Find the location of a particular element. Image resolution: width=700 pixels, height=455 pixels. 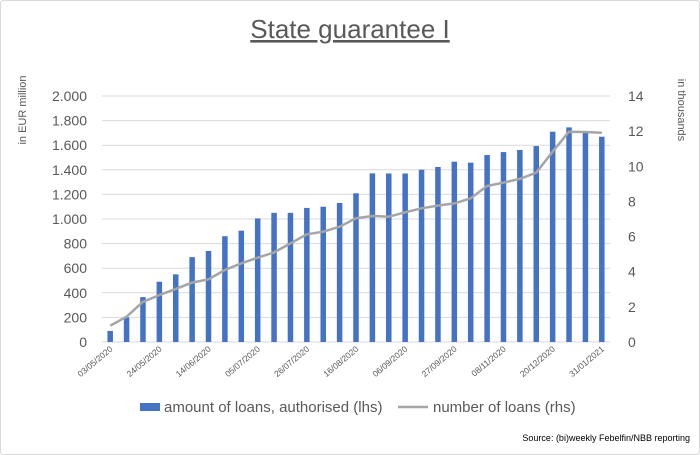

x-tick-label: 05/07/2020 is located at coordinates (242, 361).